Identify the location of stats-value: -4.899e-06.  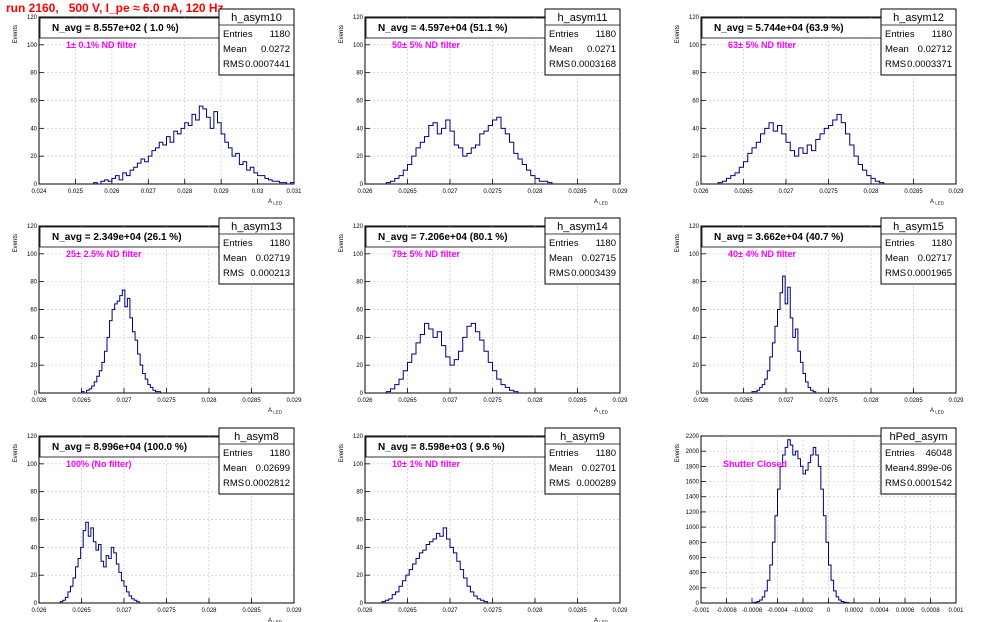
(929, 468).